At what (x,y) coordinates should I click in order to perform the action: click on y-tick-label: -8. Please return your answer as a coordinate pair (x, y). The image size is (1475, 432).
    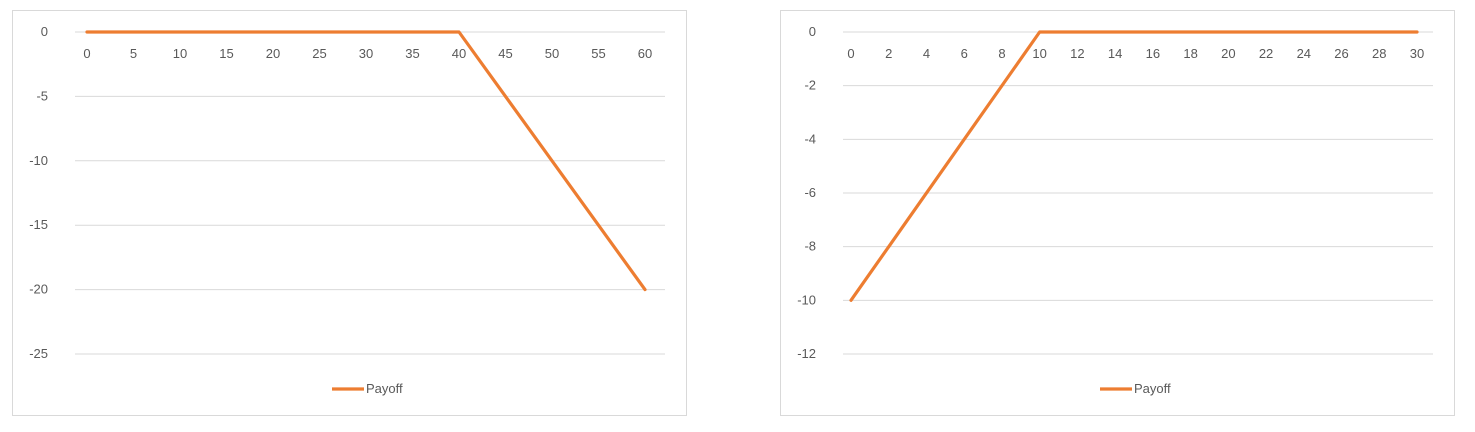
    Looking at the image, I should click on (810, 246).